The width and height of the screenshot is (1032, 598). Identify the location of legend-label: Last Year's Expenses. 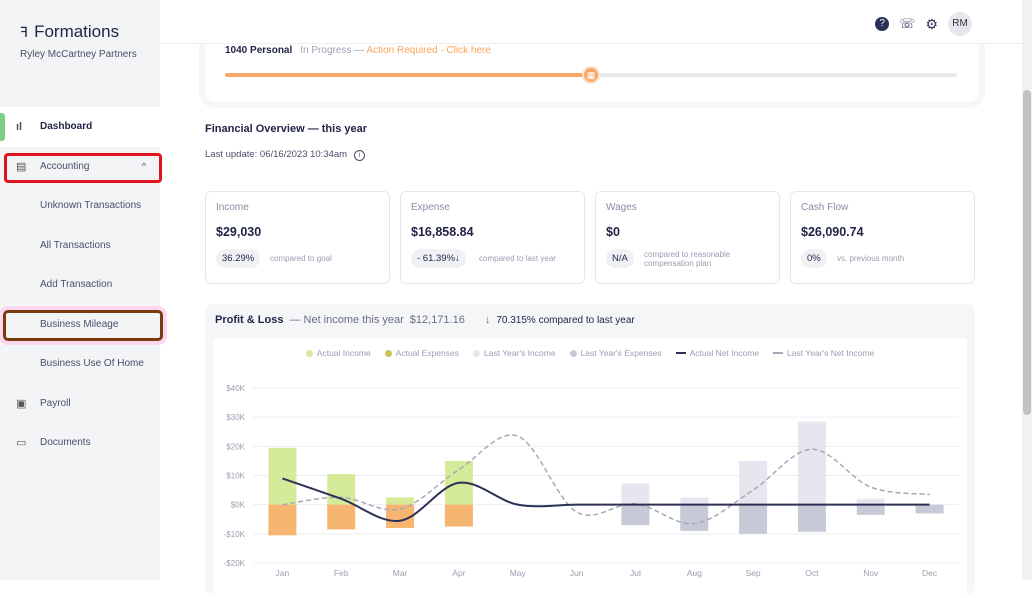
(621, 353).